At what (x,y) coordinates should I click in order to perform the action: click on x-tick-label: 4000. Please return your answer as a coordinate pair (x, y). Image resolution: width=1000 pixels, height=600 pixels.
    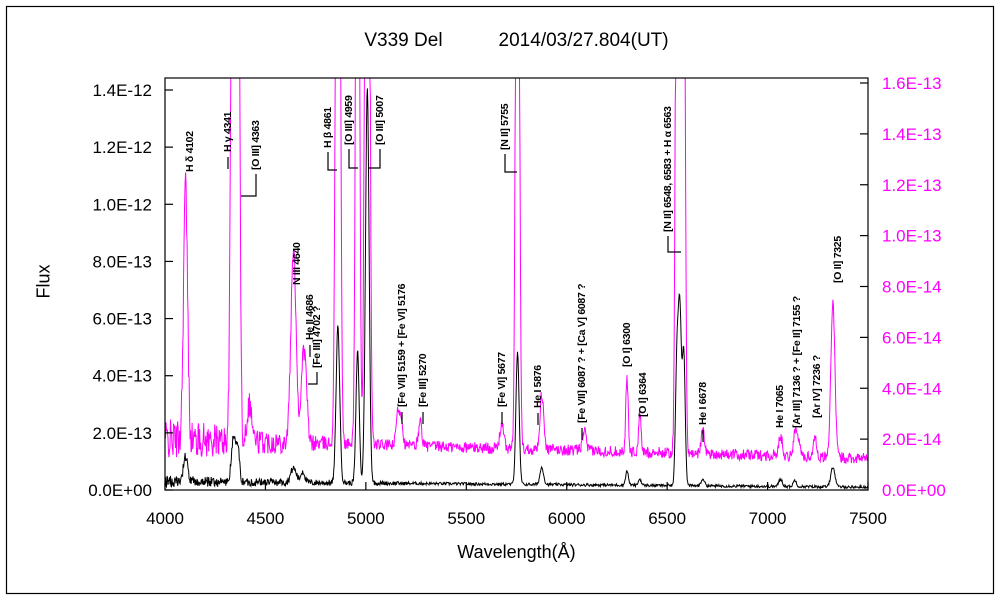
    Looking at the image, I should click on (165, 518).